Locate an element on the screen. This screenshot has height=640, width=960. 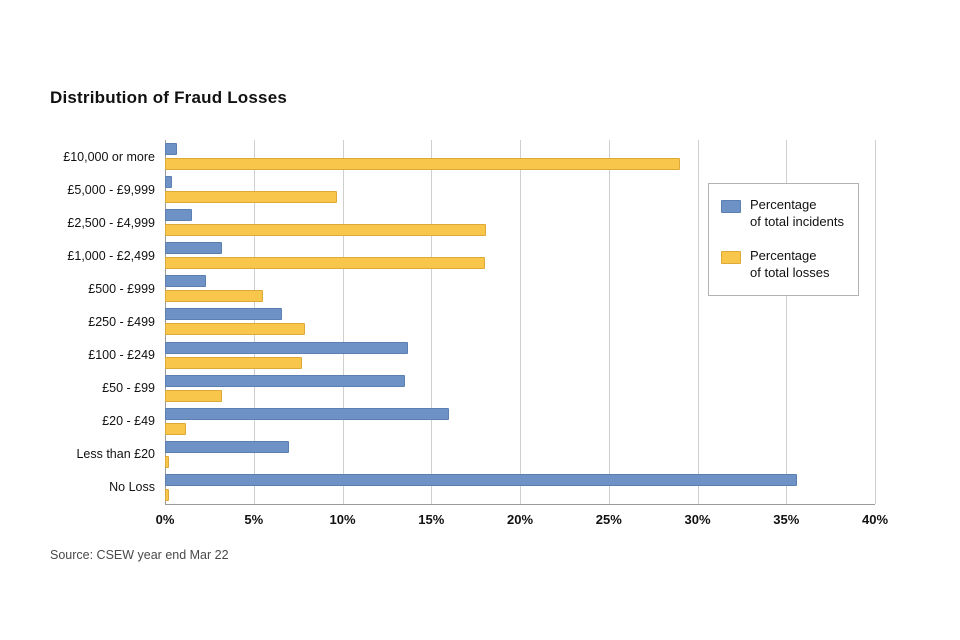
category-label: £1,000 - £2,499 is located at coordinates (111, 255).